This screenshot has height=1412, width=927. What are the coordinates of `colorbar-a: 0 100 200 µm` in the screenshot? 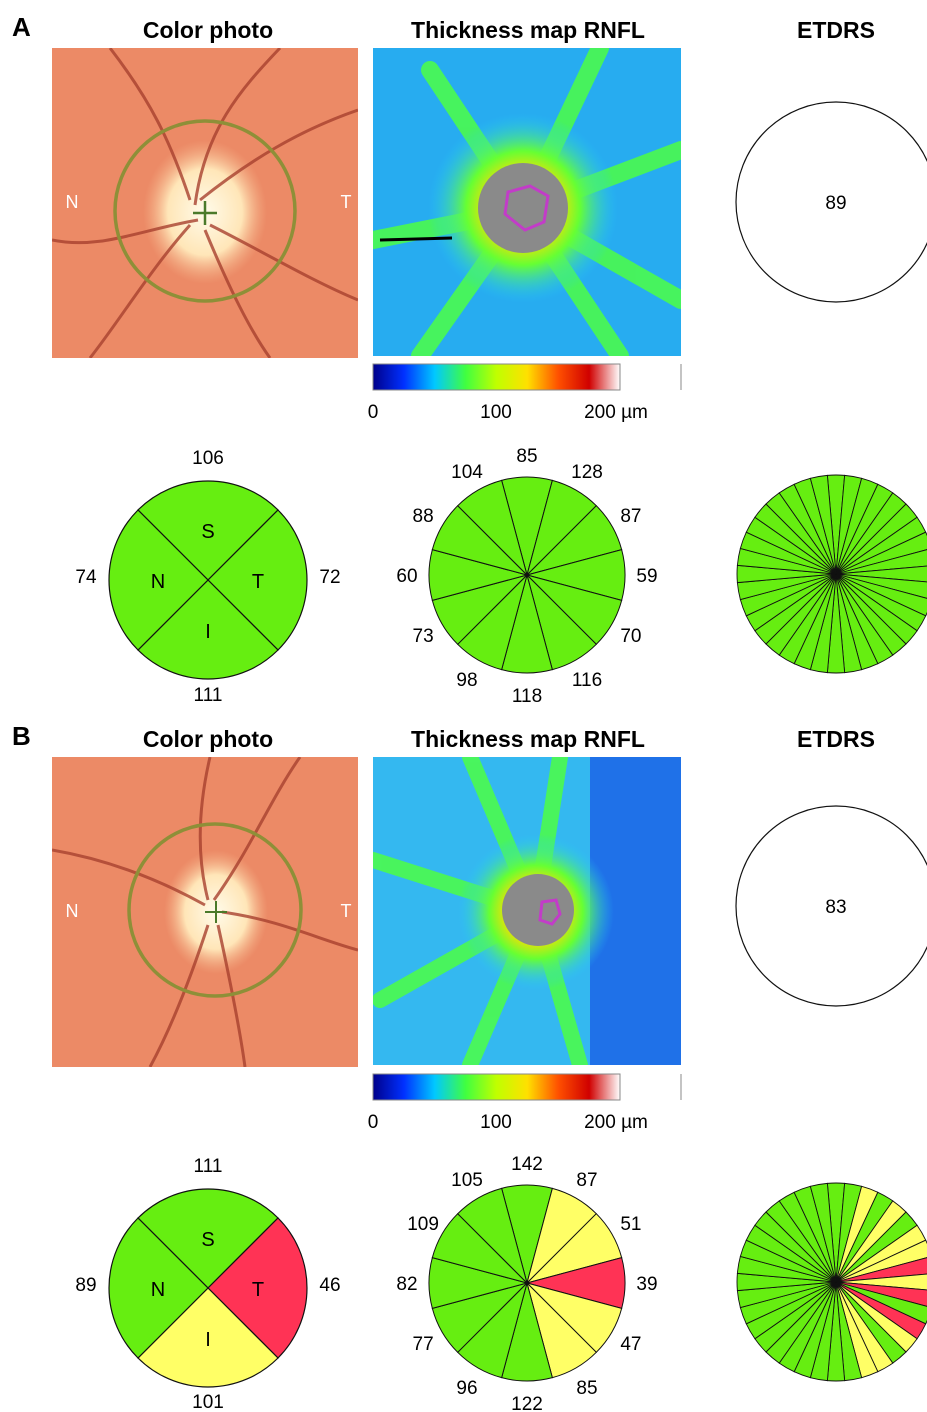 It's located at (525, 393).